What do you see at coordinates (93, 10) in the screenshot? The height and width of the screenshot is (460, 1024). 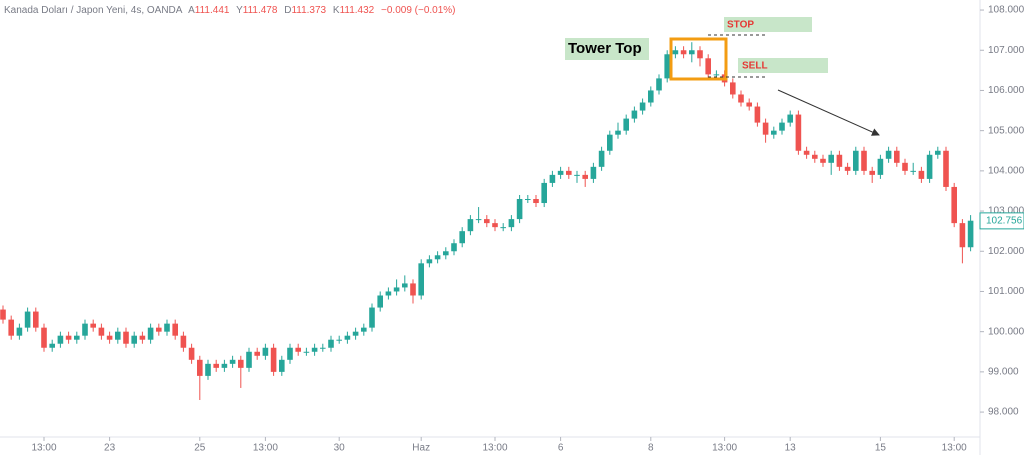 I see `symbol: Kanada Doları / Japon Yeni, 4s, OANDA` at bounding box center [93, 10].